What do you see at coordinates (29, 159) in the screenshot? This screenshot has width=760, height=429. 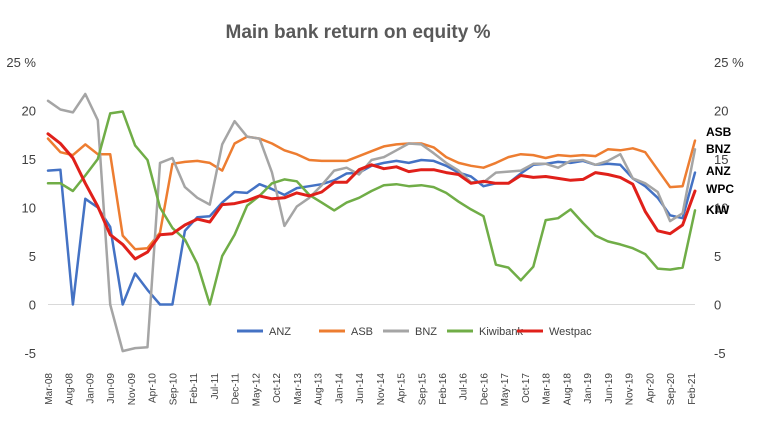 I see `y-tick-left: 15` at bounding box center [29, 159].